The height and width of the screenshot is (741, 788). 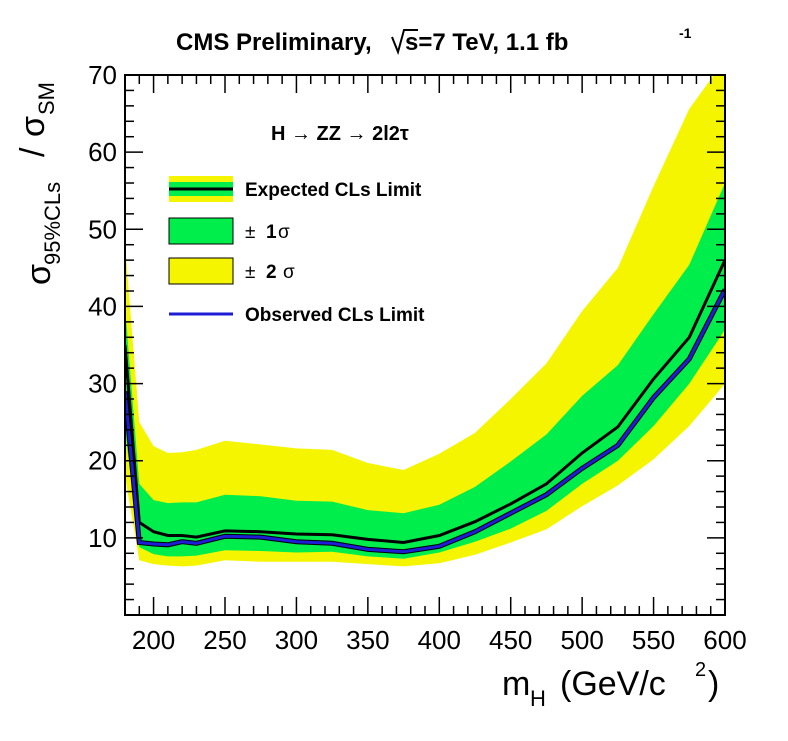 I want to click on sqrt-symbol, so click(x=404, y=42).